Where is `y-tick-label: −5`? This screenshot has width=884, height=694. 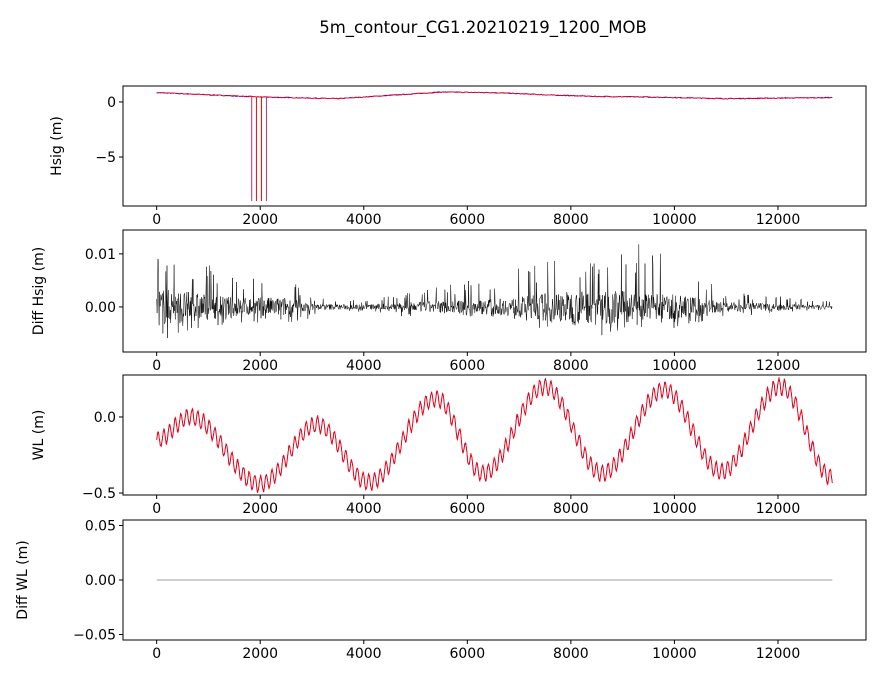
y-tick-label: −5 is located at coordinates (105, 158).